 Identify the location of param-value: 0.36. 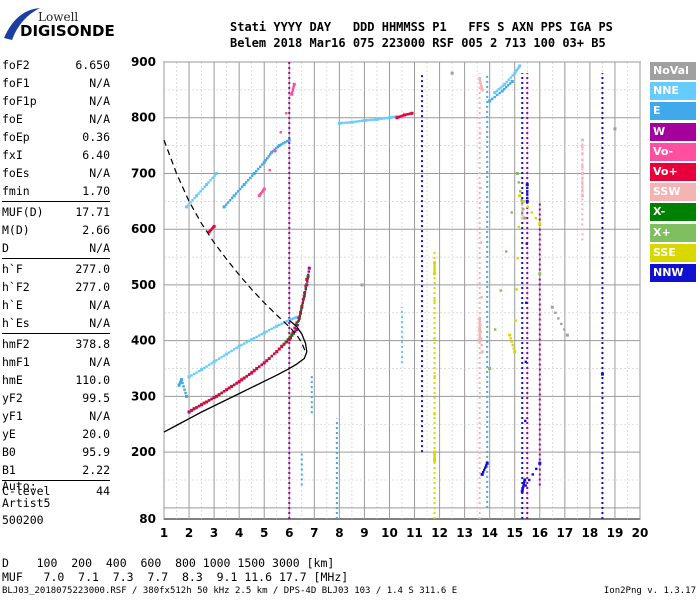
(96, 137).